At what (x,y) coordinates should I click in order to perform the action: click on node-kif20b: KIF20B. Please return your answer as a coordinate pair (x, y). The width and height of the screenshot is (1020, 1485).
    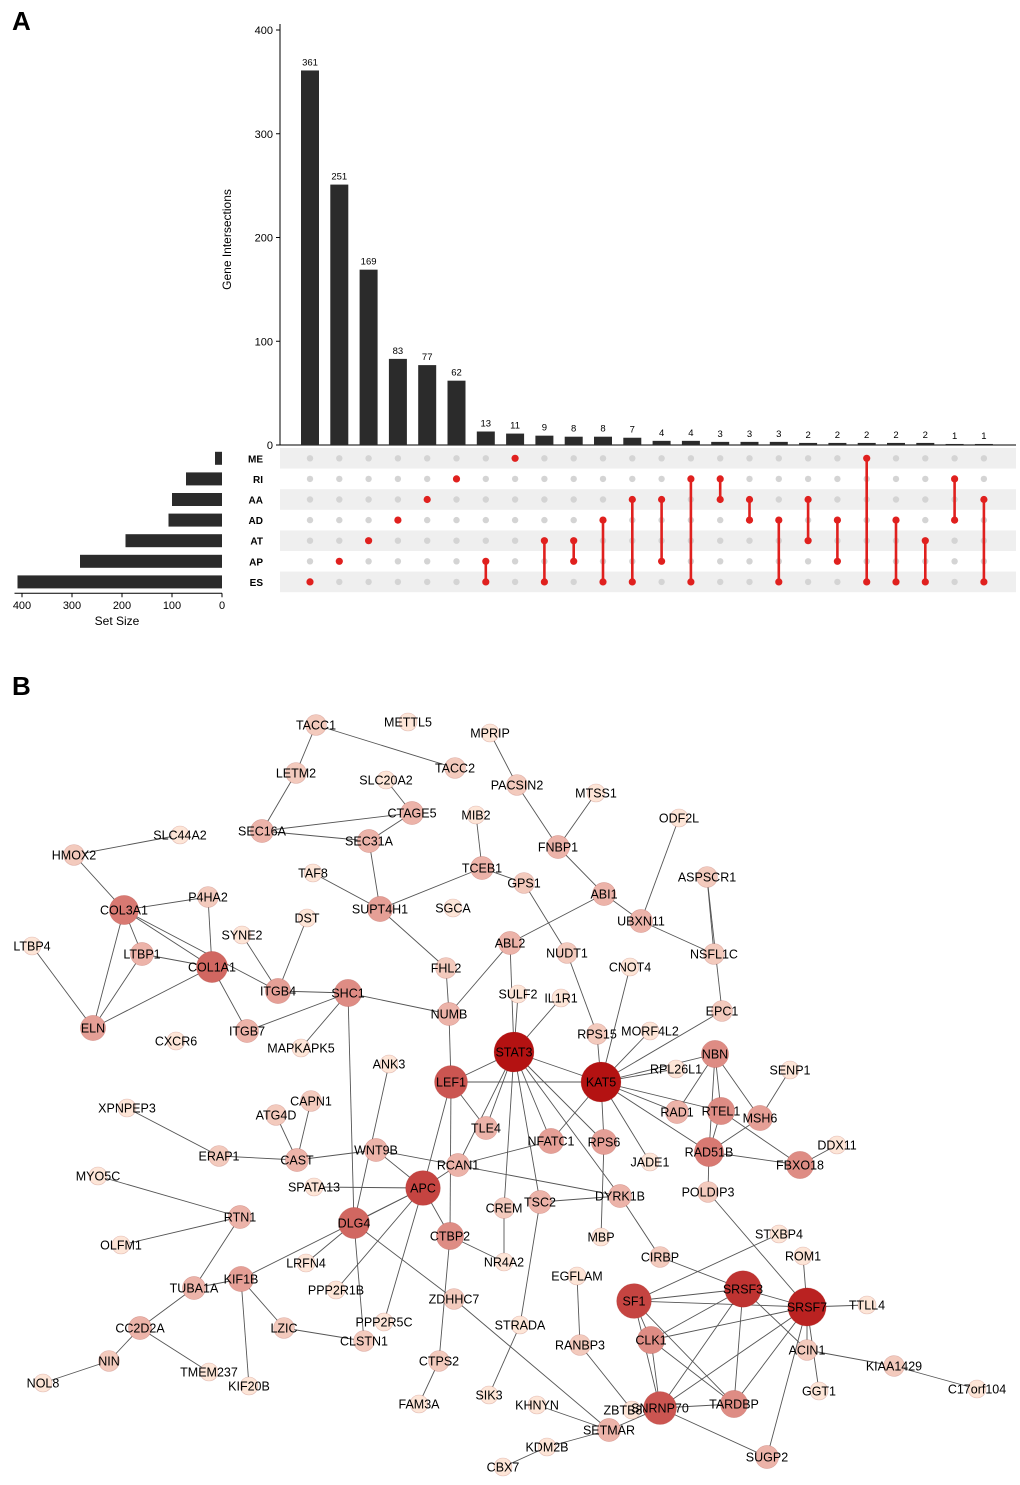
    Looking at the image, I should click on (249, 1386).